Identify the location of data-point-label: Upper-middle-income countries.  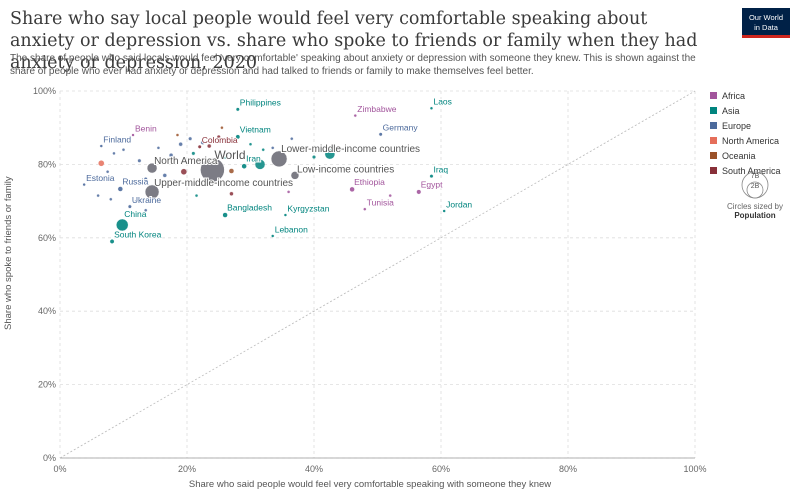
(223, 183).